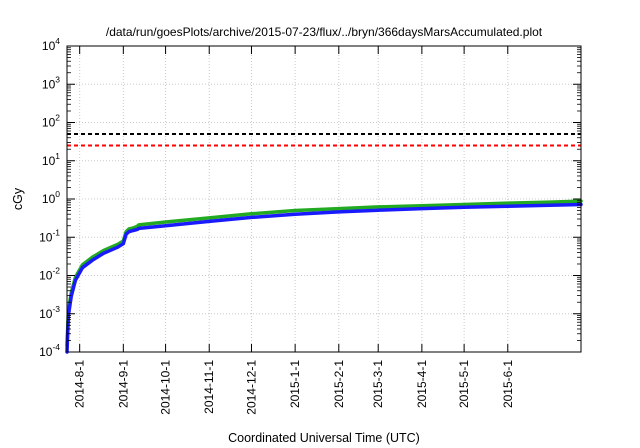  I want to click on y-tick-label: 10⁻³, so click(49, 312).